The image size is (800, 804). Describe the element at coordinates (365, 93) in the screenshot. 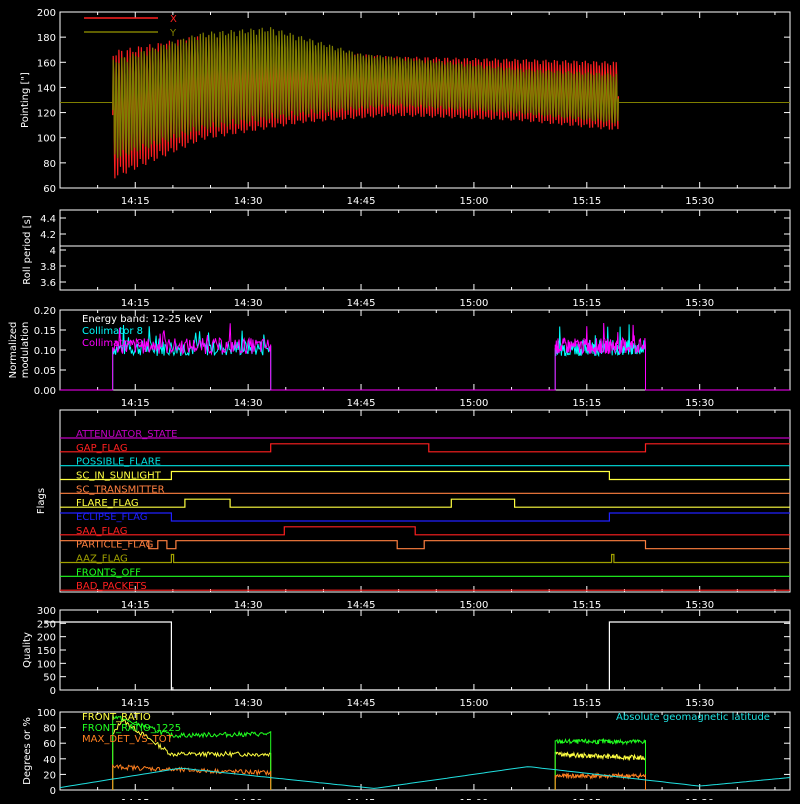

I see `series-y-line` at that location.